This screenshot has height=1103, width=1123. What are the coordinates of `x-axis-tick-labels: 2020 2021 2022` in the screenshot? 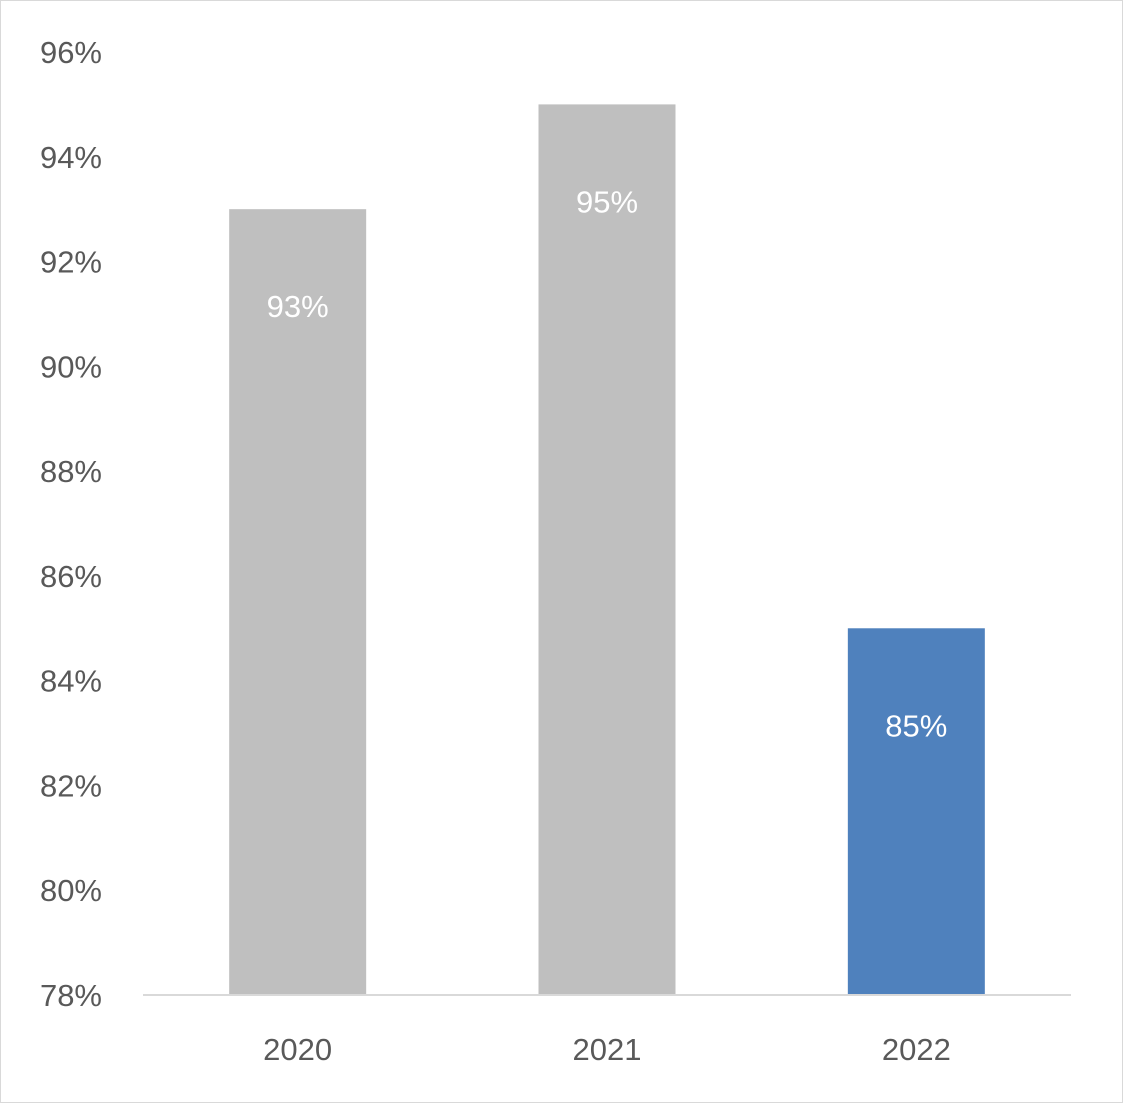 It's located at (607, 1049).